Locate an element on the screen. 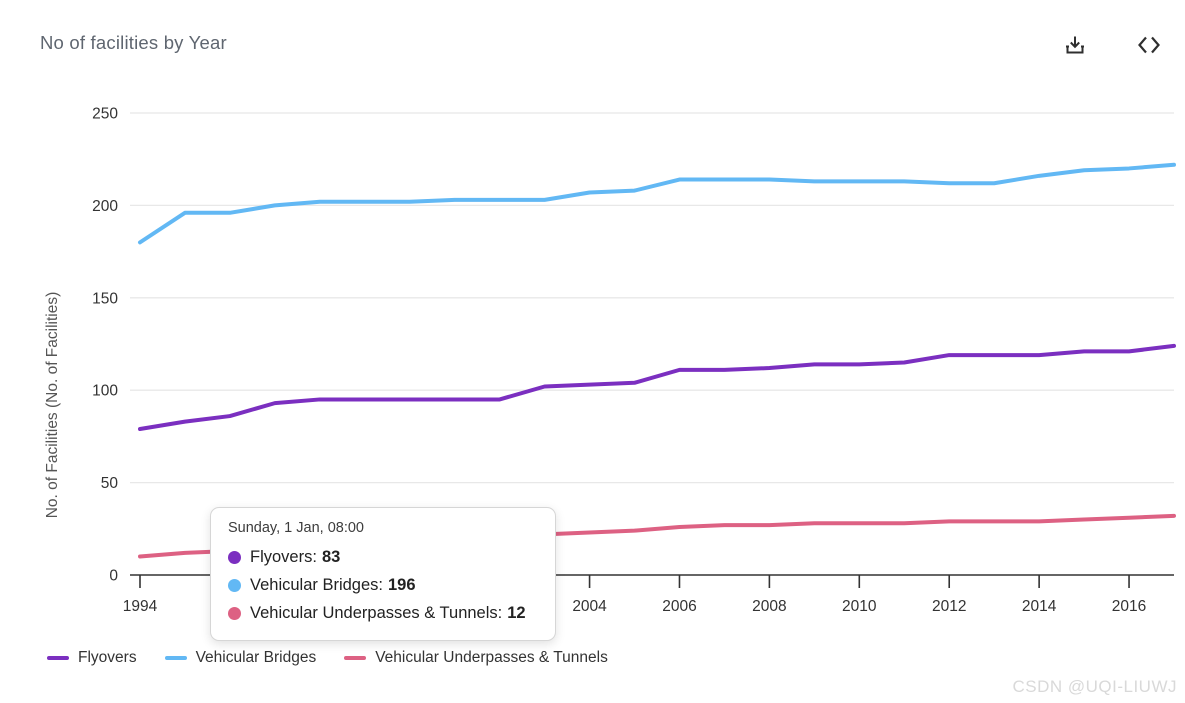 Image resolution: width=1185 pixels, height=703 pixels. legend-item-vehicular-bridges: Vehicular Bridges is located at coordinates (240, 658).